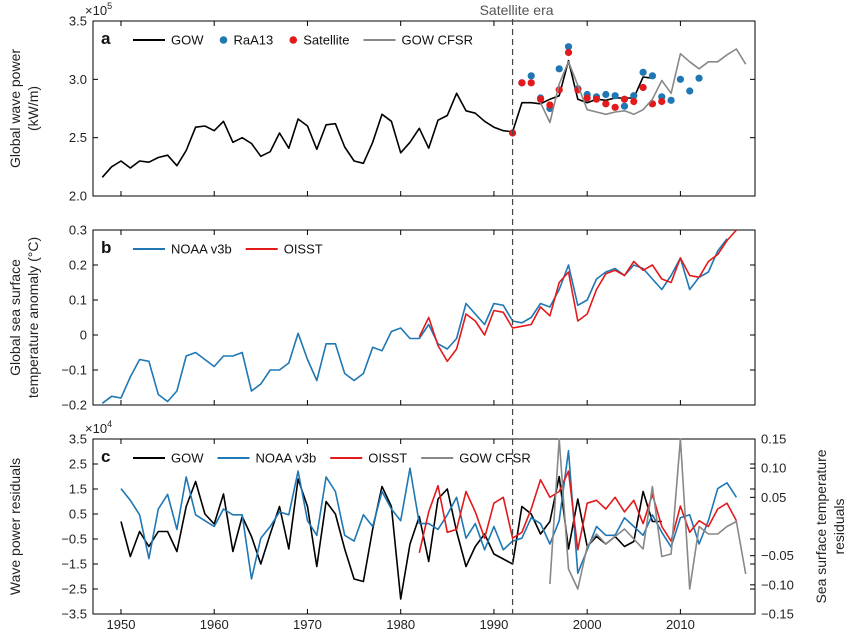  I want to click on legend-label-a-3: GOW CFSR, so click(438, 40).